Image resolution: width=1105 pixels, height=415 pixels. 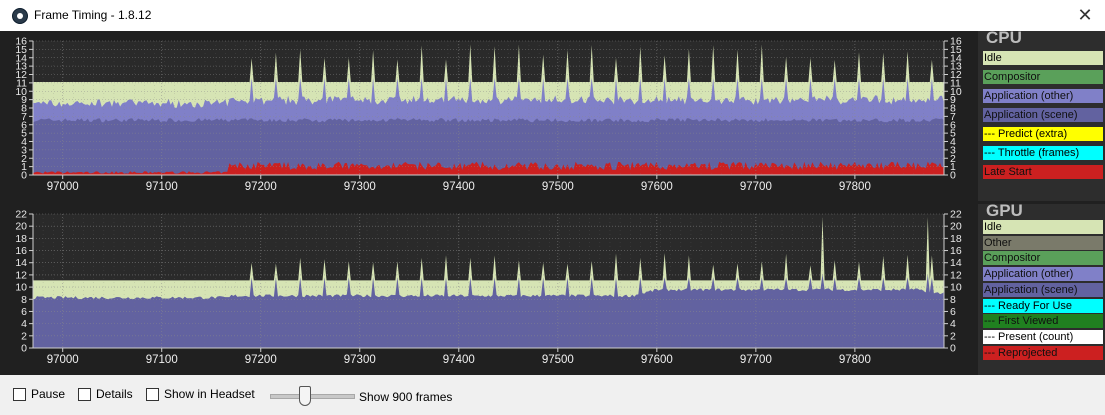 What do you see at coordinates (20, 16) in the screenshot?
I see `steamvr-logo-icon` at bounding box center [20, 16].